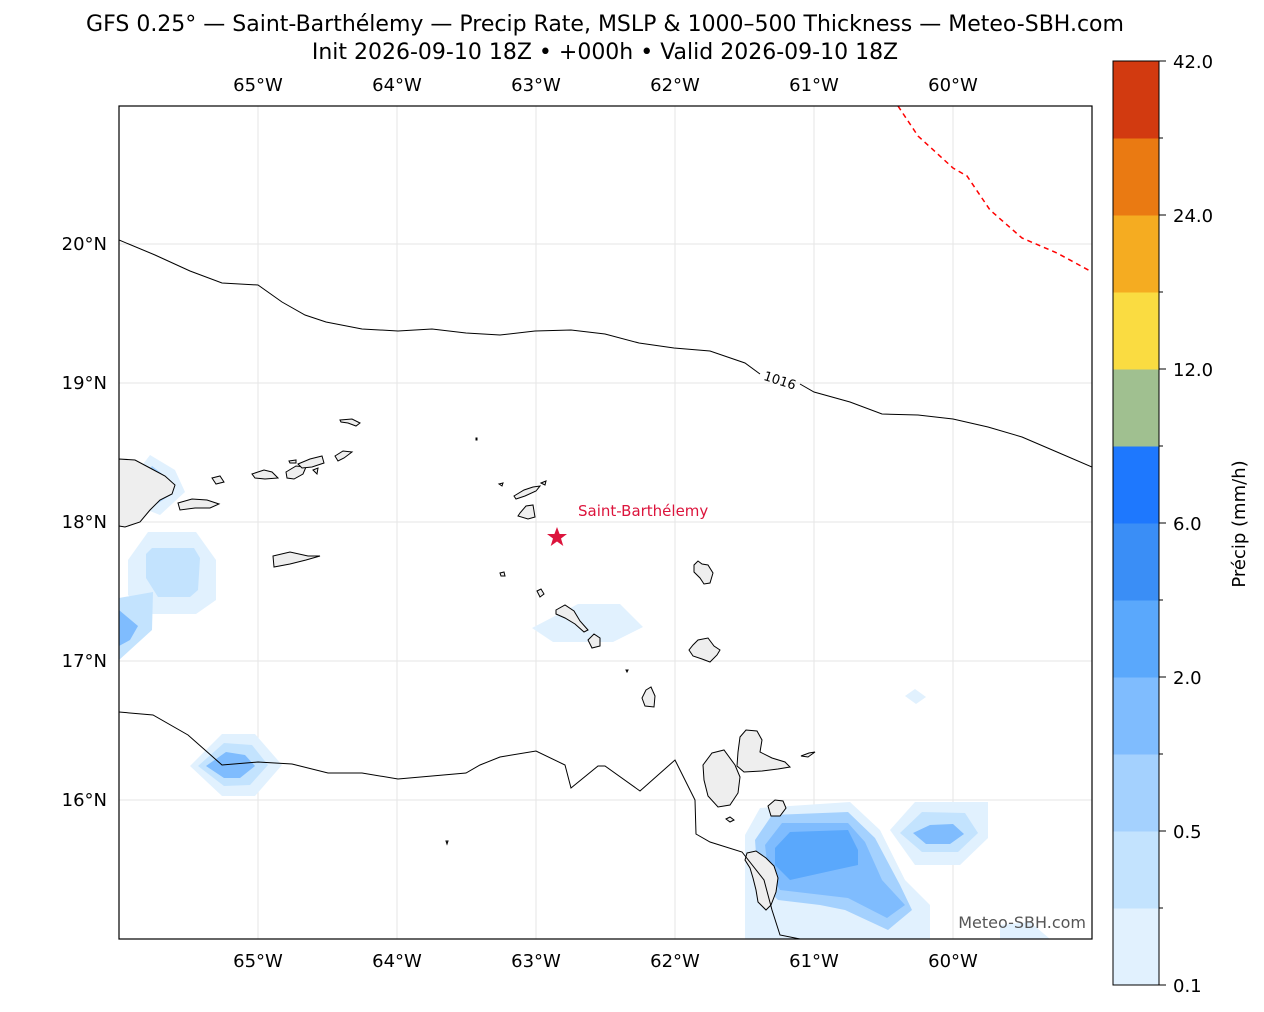  What do you see at coordinates (296, 559) in the screenshot?
I see `land-st-croix` at bounding box center [296, 559].